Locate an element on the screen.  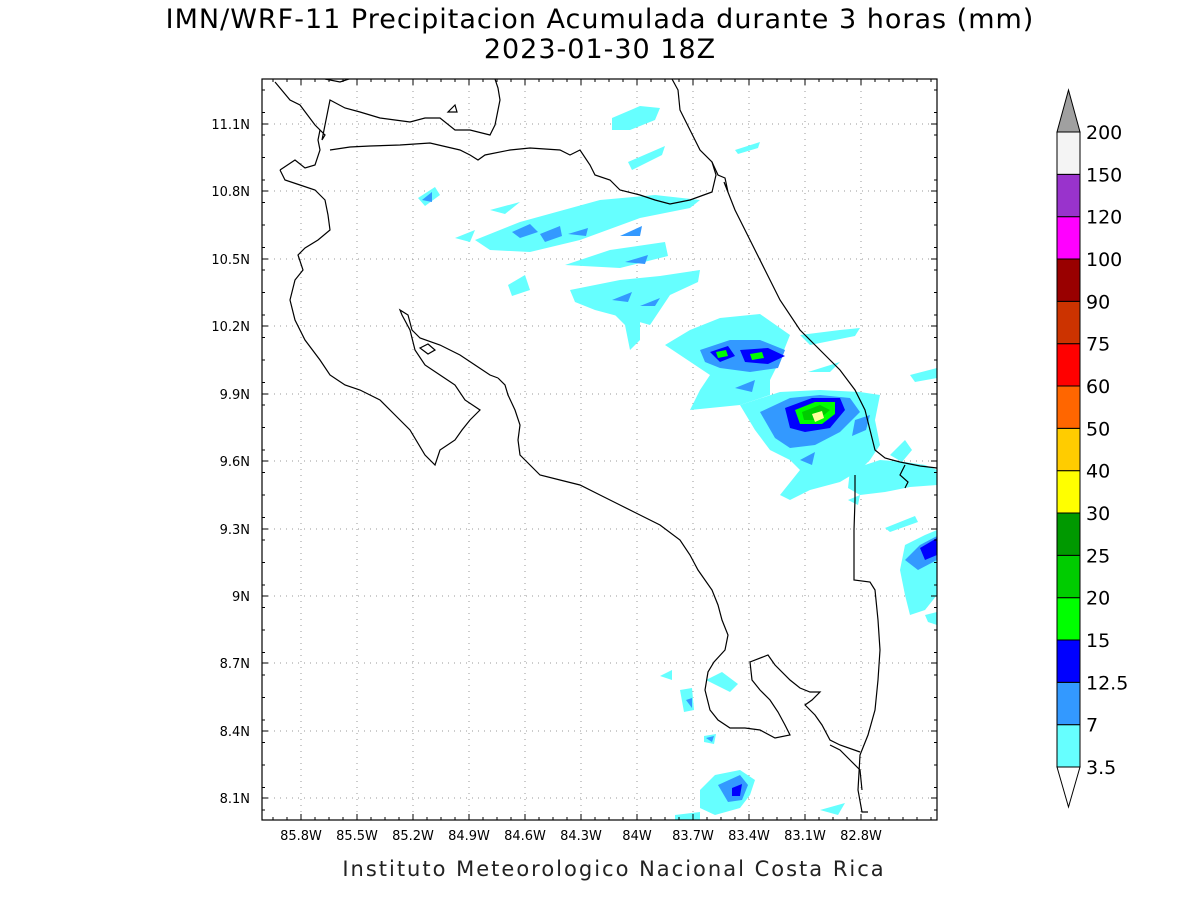
lat-tick-label: 10.2N is located at coordinates (230, 327).